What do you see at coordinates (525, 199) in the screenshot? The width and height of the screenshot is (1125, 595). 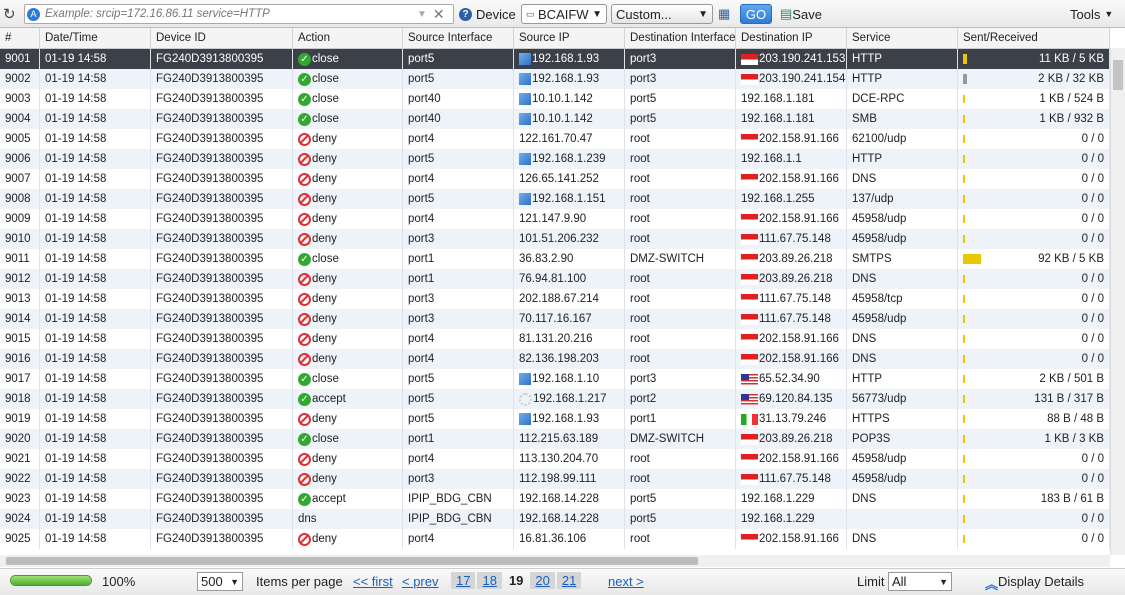 I see `windows-icon` at bounding box center [525, 199].